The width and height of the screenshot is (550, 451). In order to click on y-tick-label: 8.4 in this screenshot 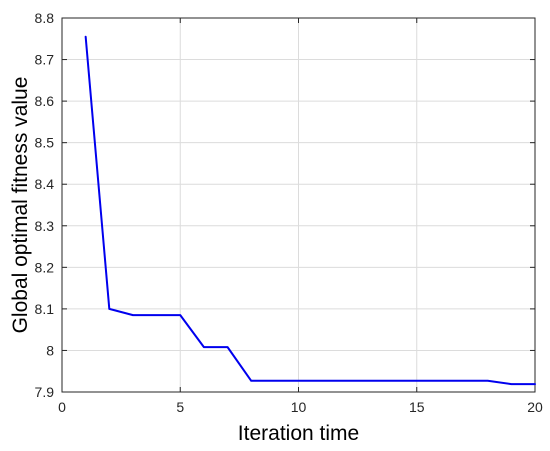, I will do `click(45, 184)`.